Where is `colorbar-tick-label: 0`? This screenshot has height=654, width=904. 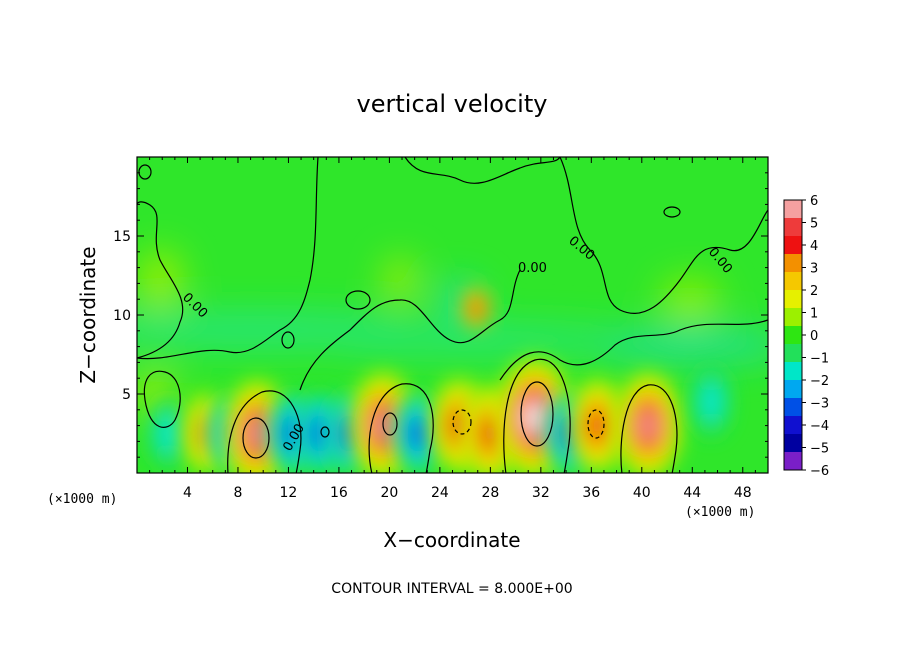
colorbar-tick-label: 0 is located at coordinates (814, 336).